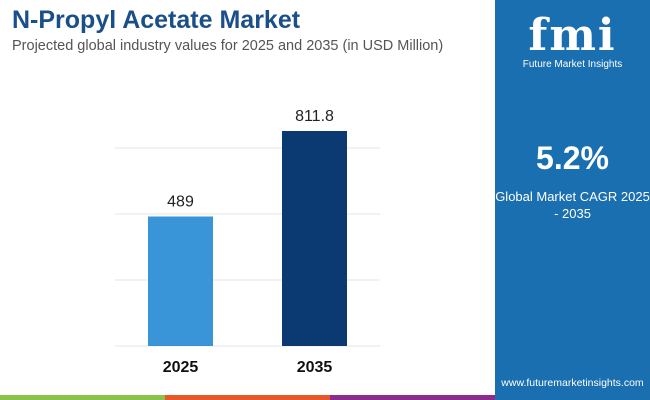  I want to click on data-label: 811.8, so click(314, 116).